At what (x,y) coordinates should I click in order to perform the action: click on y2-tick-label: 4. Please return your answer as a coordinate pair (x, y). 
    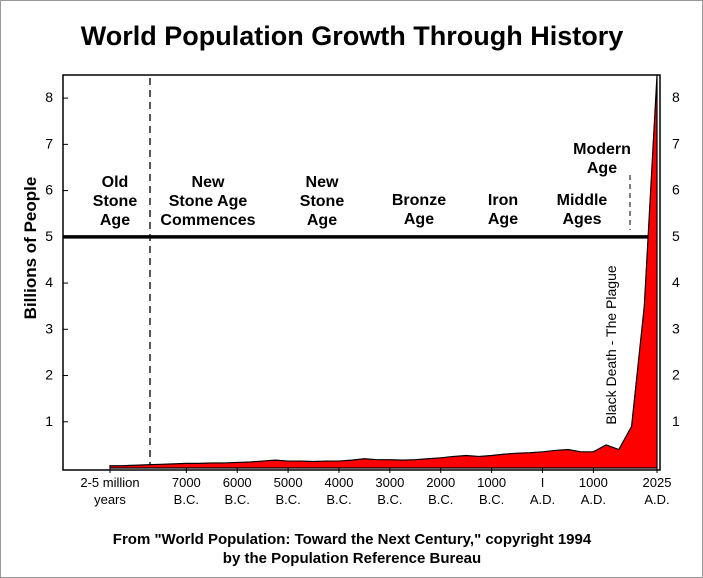
    Looking at the image, I should click on (676, 282).